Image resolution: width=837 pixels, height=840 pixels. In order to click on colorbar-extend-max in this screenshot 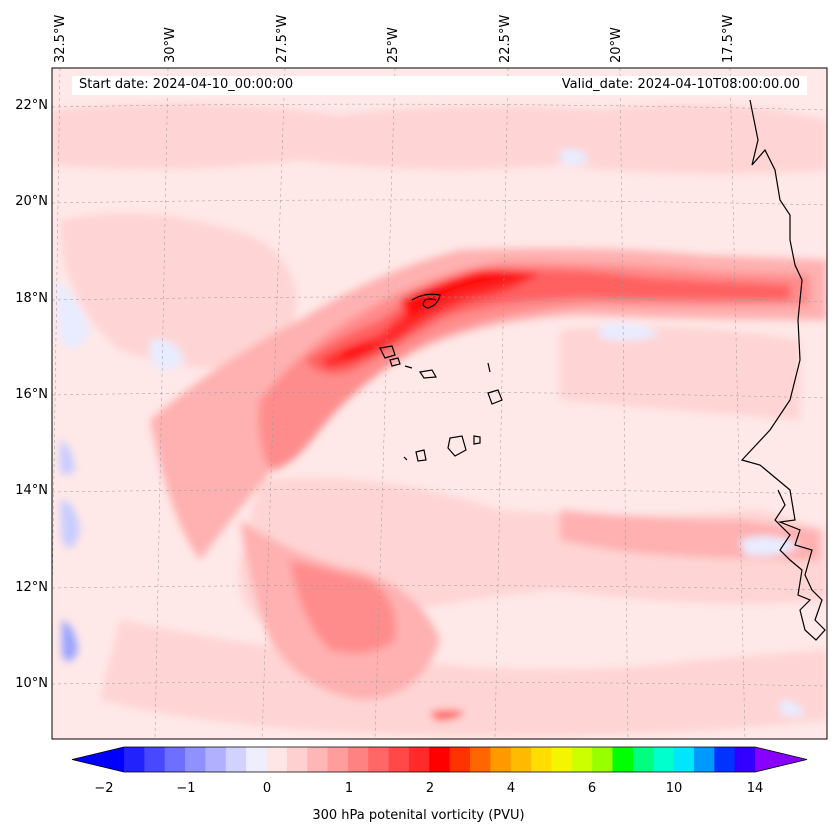, I will do `click(781, 759)`.